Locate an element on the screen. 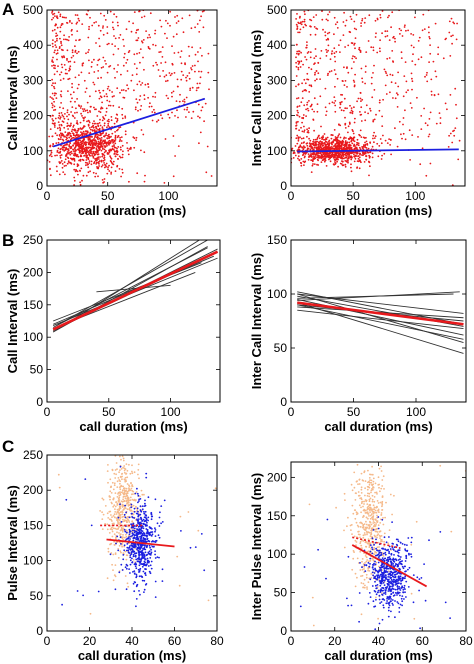 This screenshot has width=474, height=664. y-tick-label: 100 is located at coordinates (277, 151).